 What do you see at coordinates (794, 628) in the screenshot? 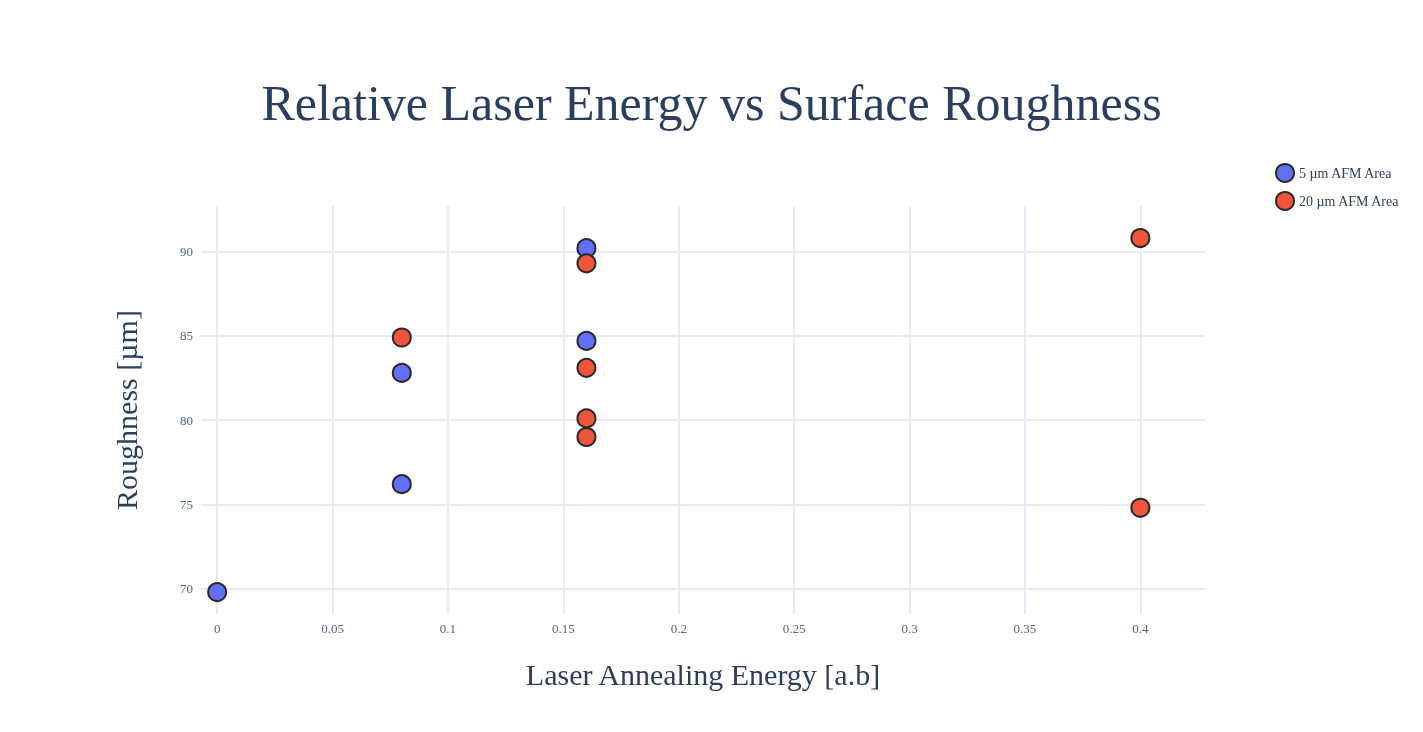
I see `x-tick-label: 0.25` at bounding box center [794, 628].